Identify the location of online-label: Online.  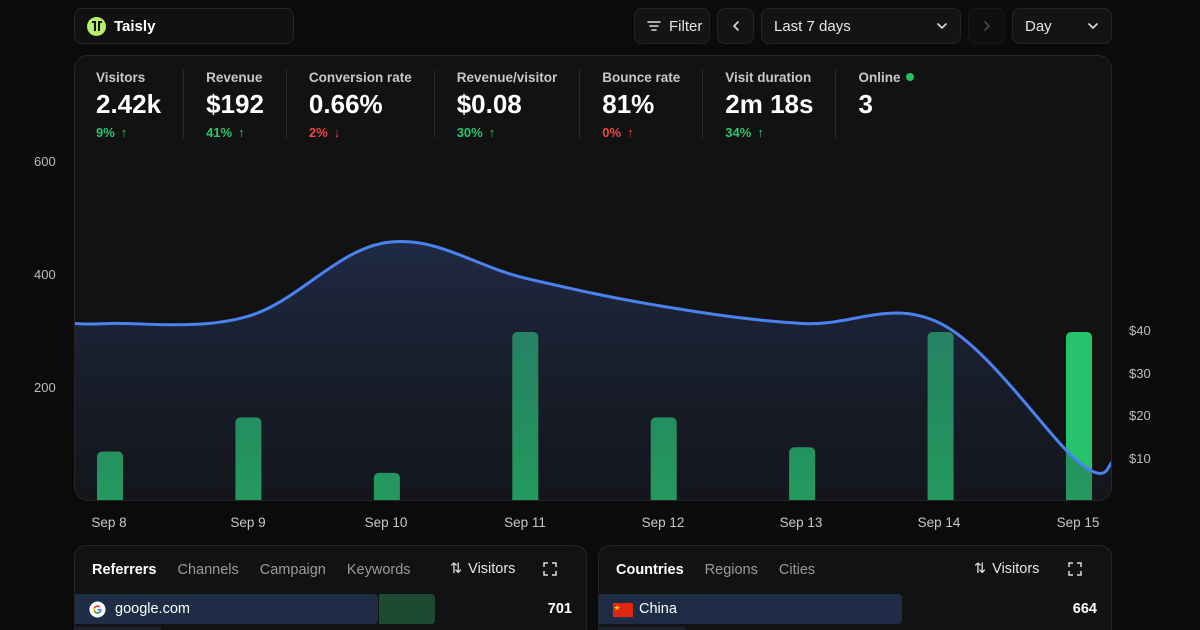
(879, 77).